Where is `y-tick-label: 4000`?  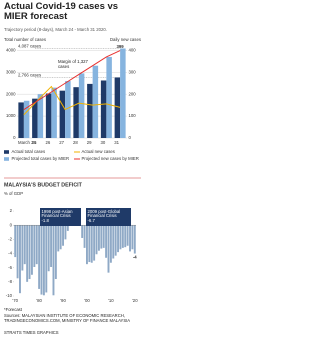
y-tick-label: 4000 is located at coordinates (11, 50).